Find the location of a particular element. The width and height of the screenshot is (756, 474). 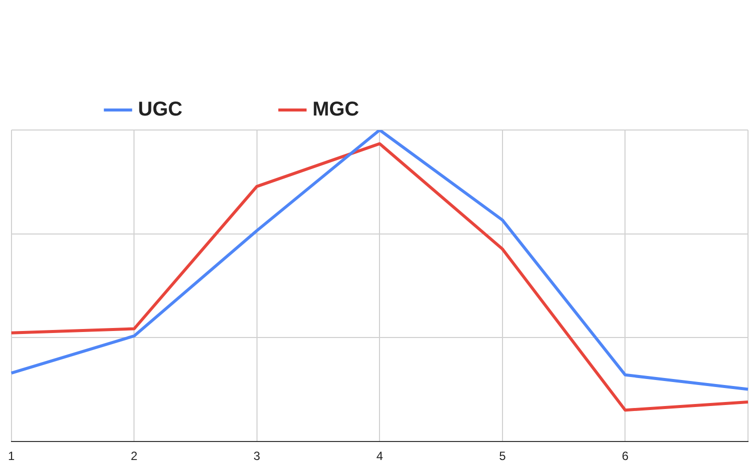

x-tick-label: 6 is located at coordinates (625, 456).